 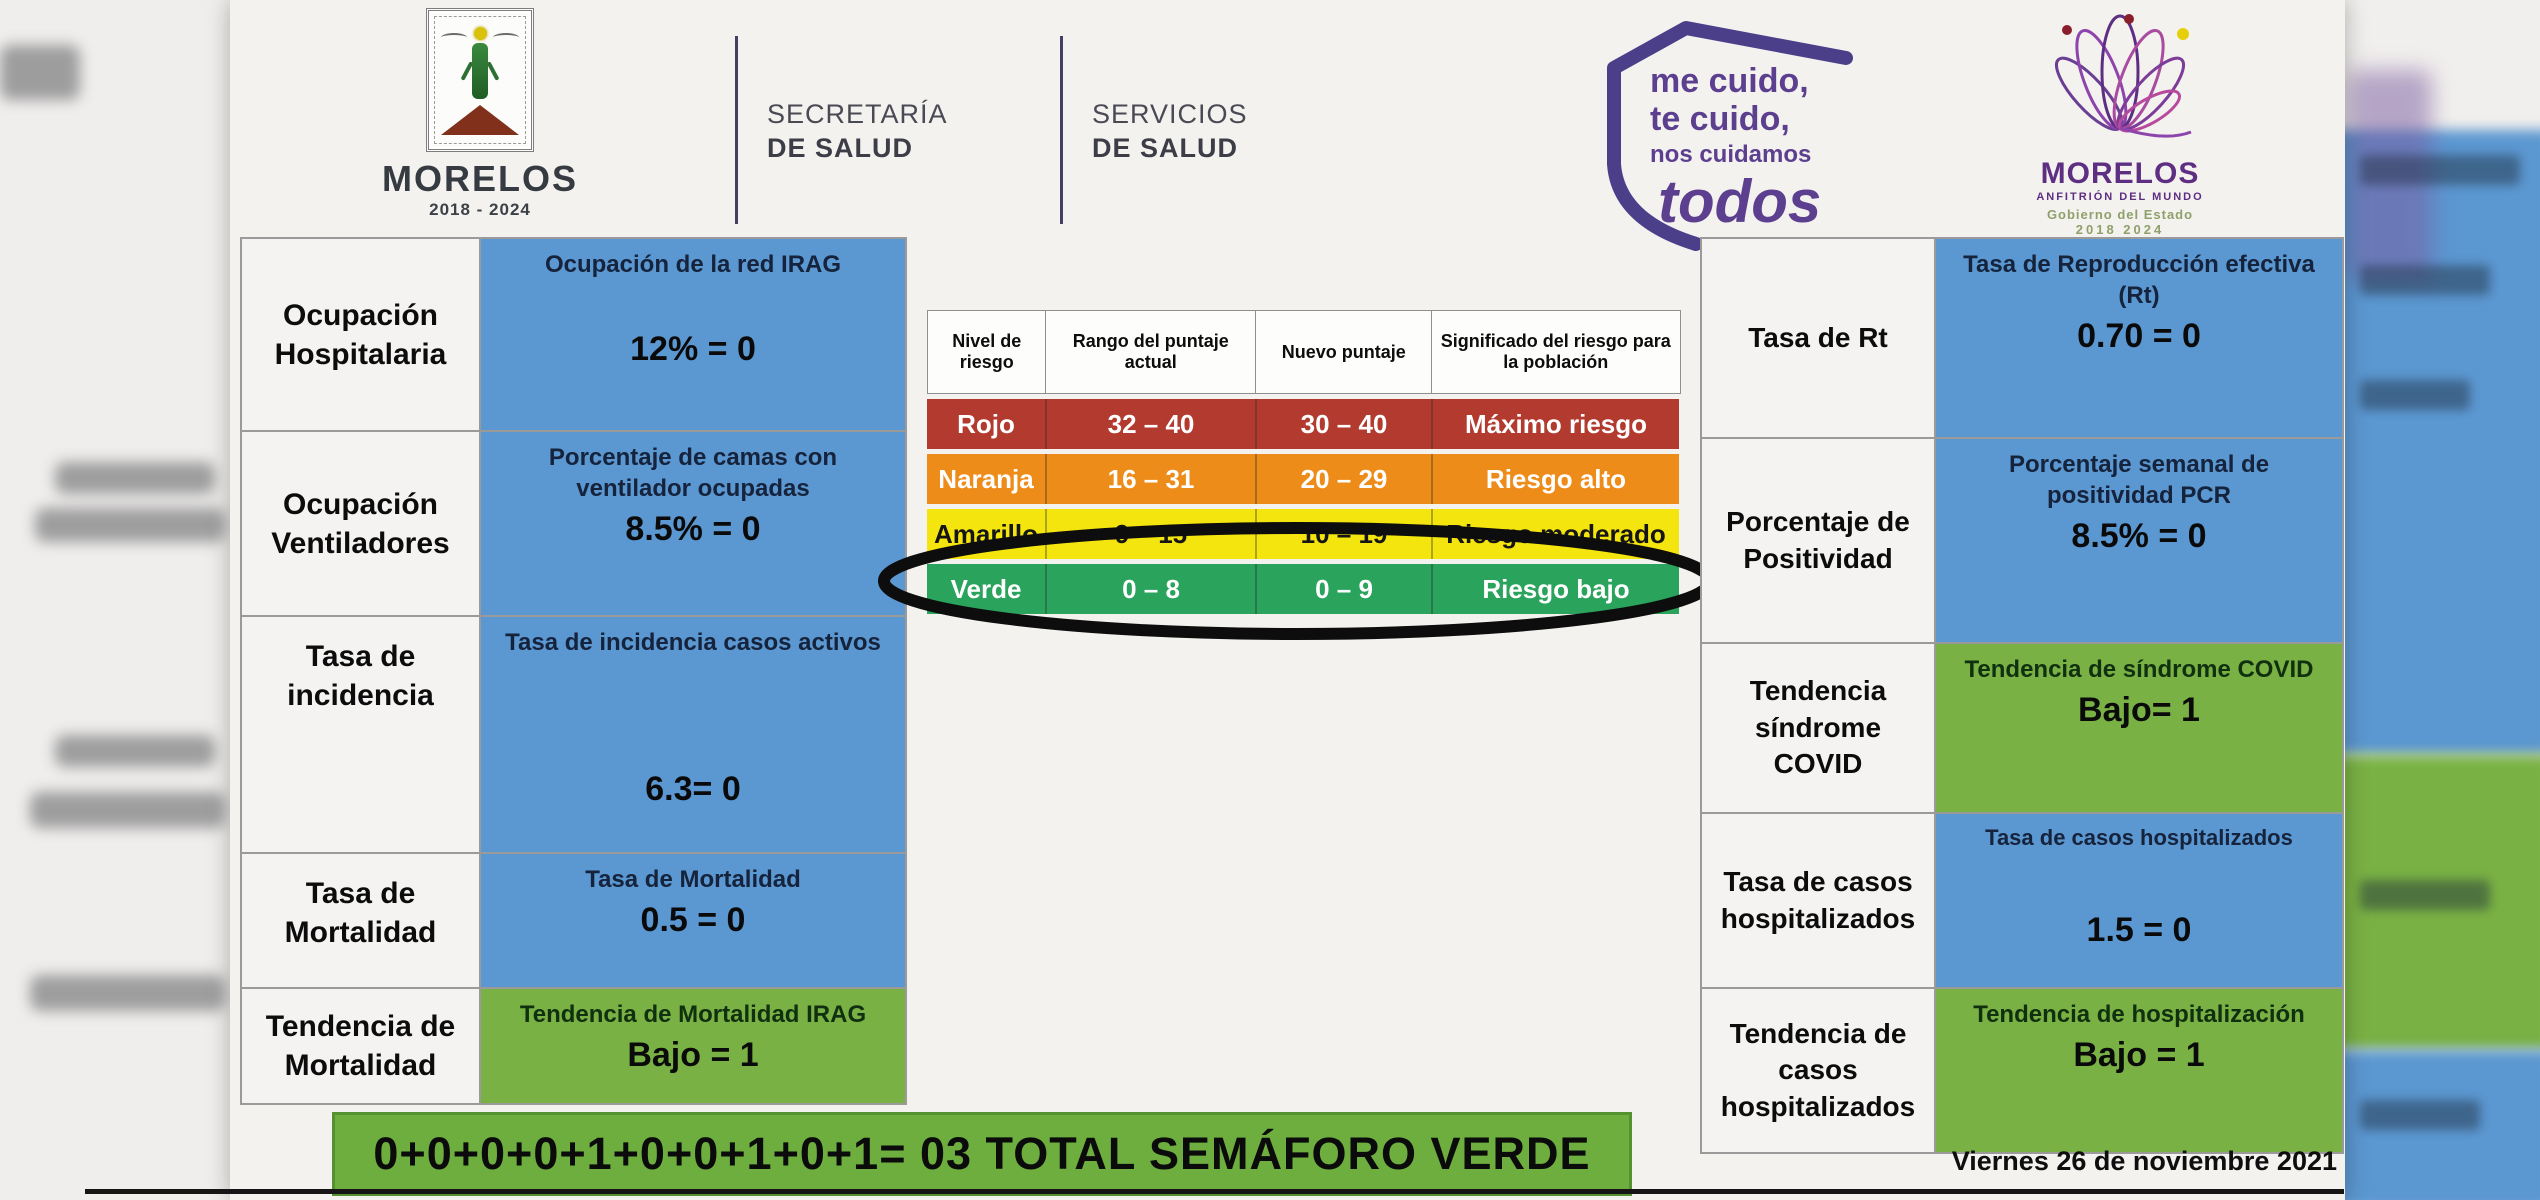 What do you see at coordinates (2139, 669) in the screenshot?
I see `metric-text: Tendencia de síndrome COVID` at bounding box center [2139, 669].